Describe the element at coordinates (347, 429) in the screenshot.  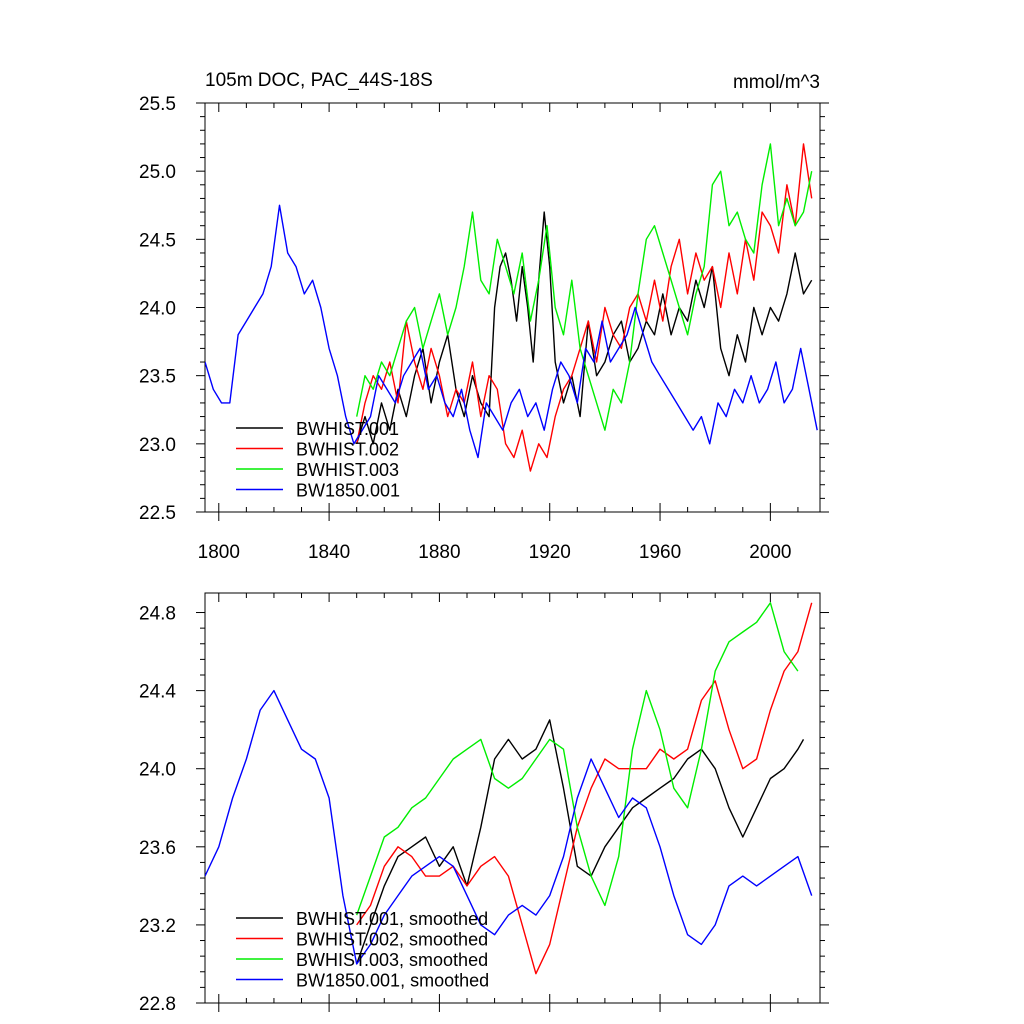
I see `legend-label: BWHIST.001` at that location.